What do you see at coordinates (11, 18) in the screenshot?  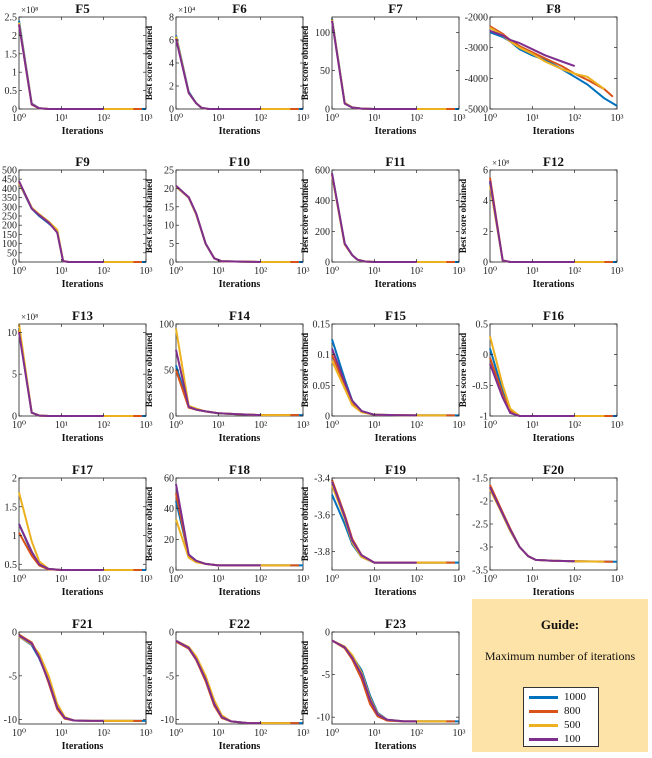 I see `y-tick-label: 2.5` at bounding box center [11, 18].